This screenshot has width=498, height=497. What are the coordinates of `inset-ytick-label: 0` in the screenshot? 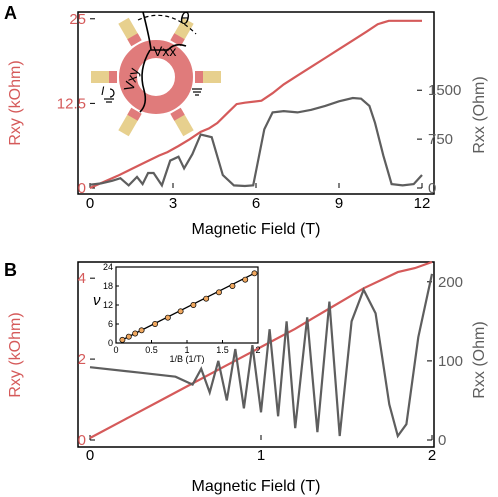 It's located at (110, 343).